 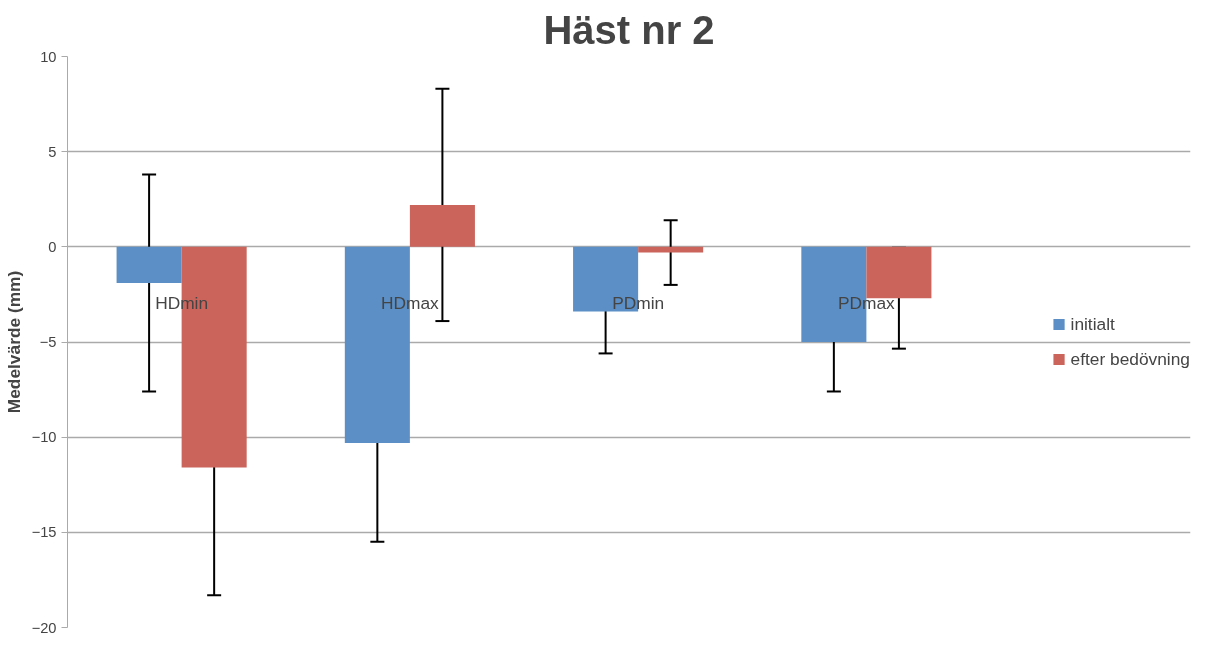 What do you see at coordinates (48, 342) in the screenshot?
I see `y-tick-label: −5` at bounding box center [48, 342].